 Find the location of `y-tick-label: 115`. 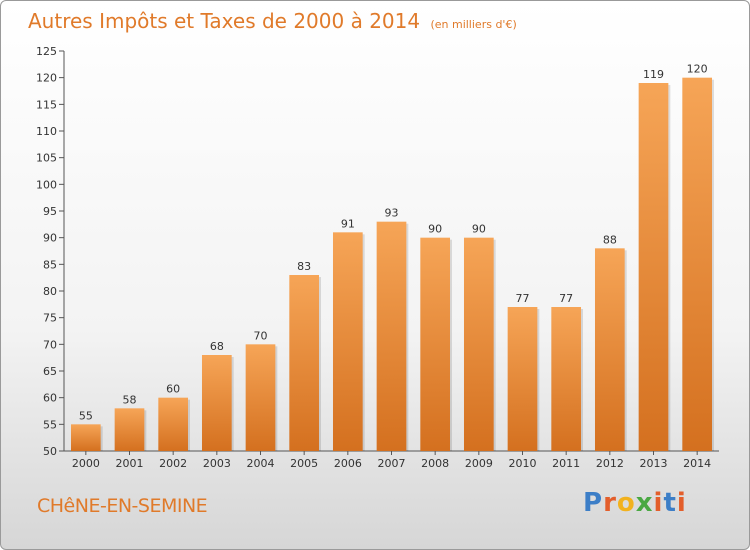

y-tick-label: 115 is located at coordinates (46, 104).